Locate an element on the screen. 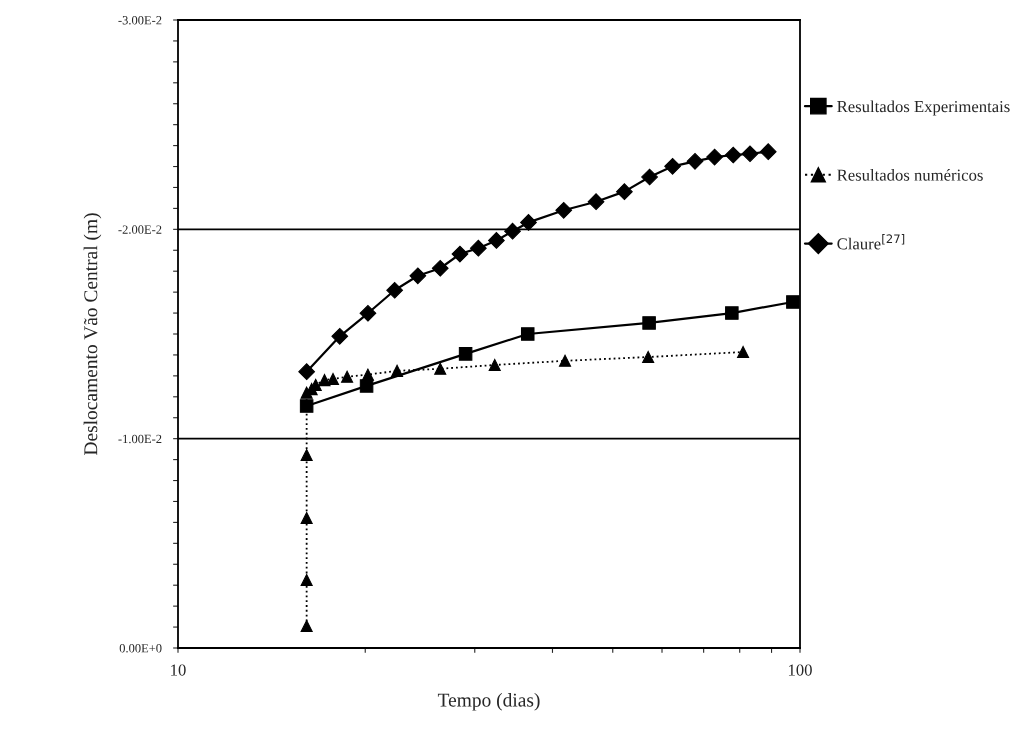 The height and width of the screenshot is (742, 1028). x-tick-label: 100 is located at coordinates (800, 670).